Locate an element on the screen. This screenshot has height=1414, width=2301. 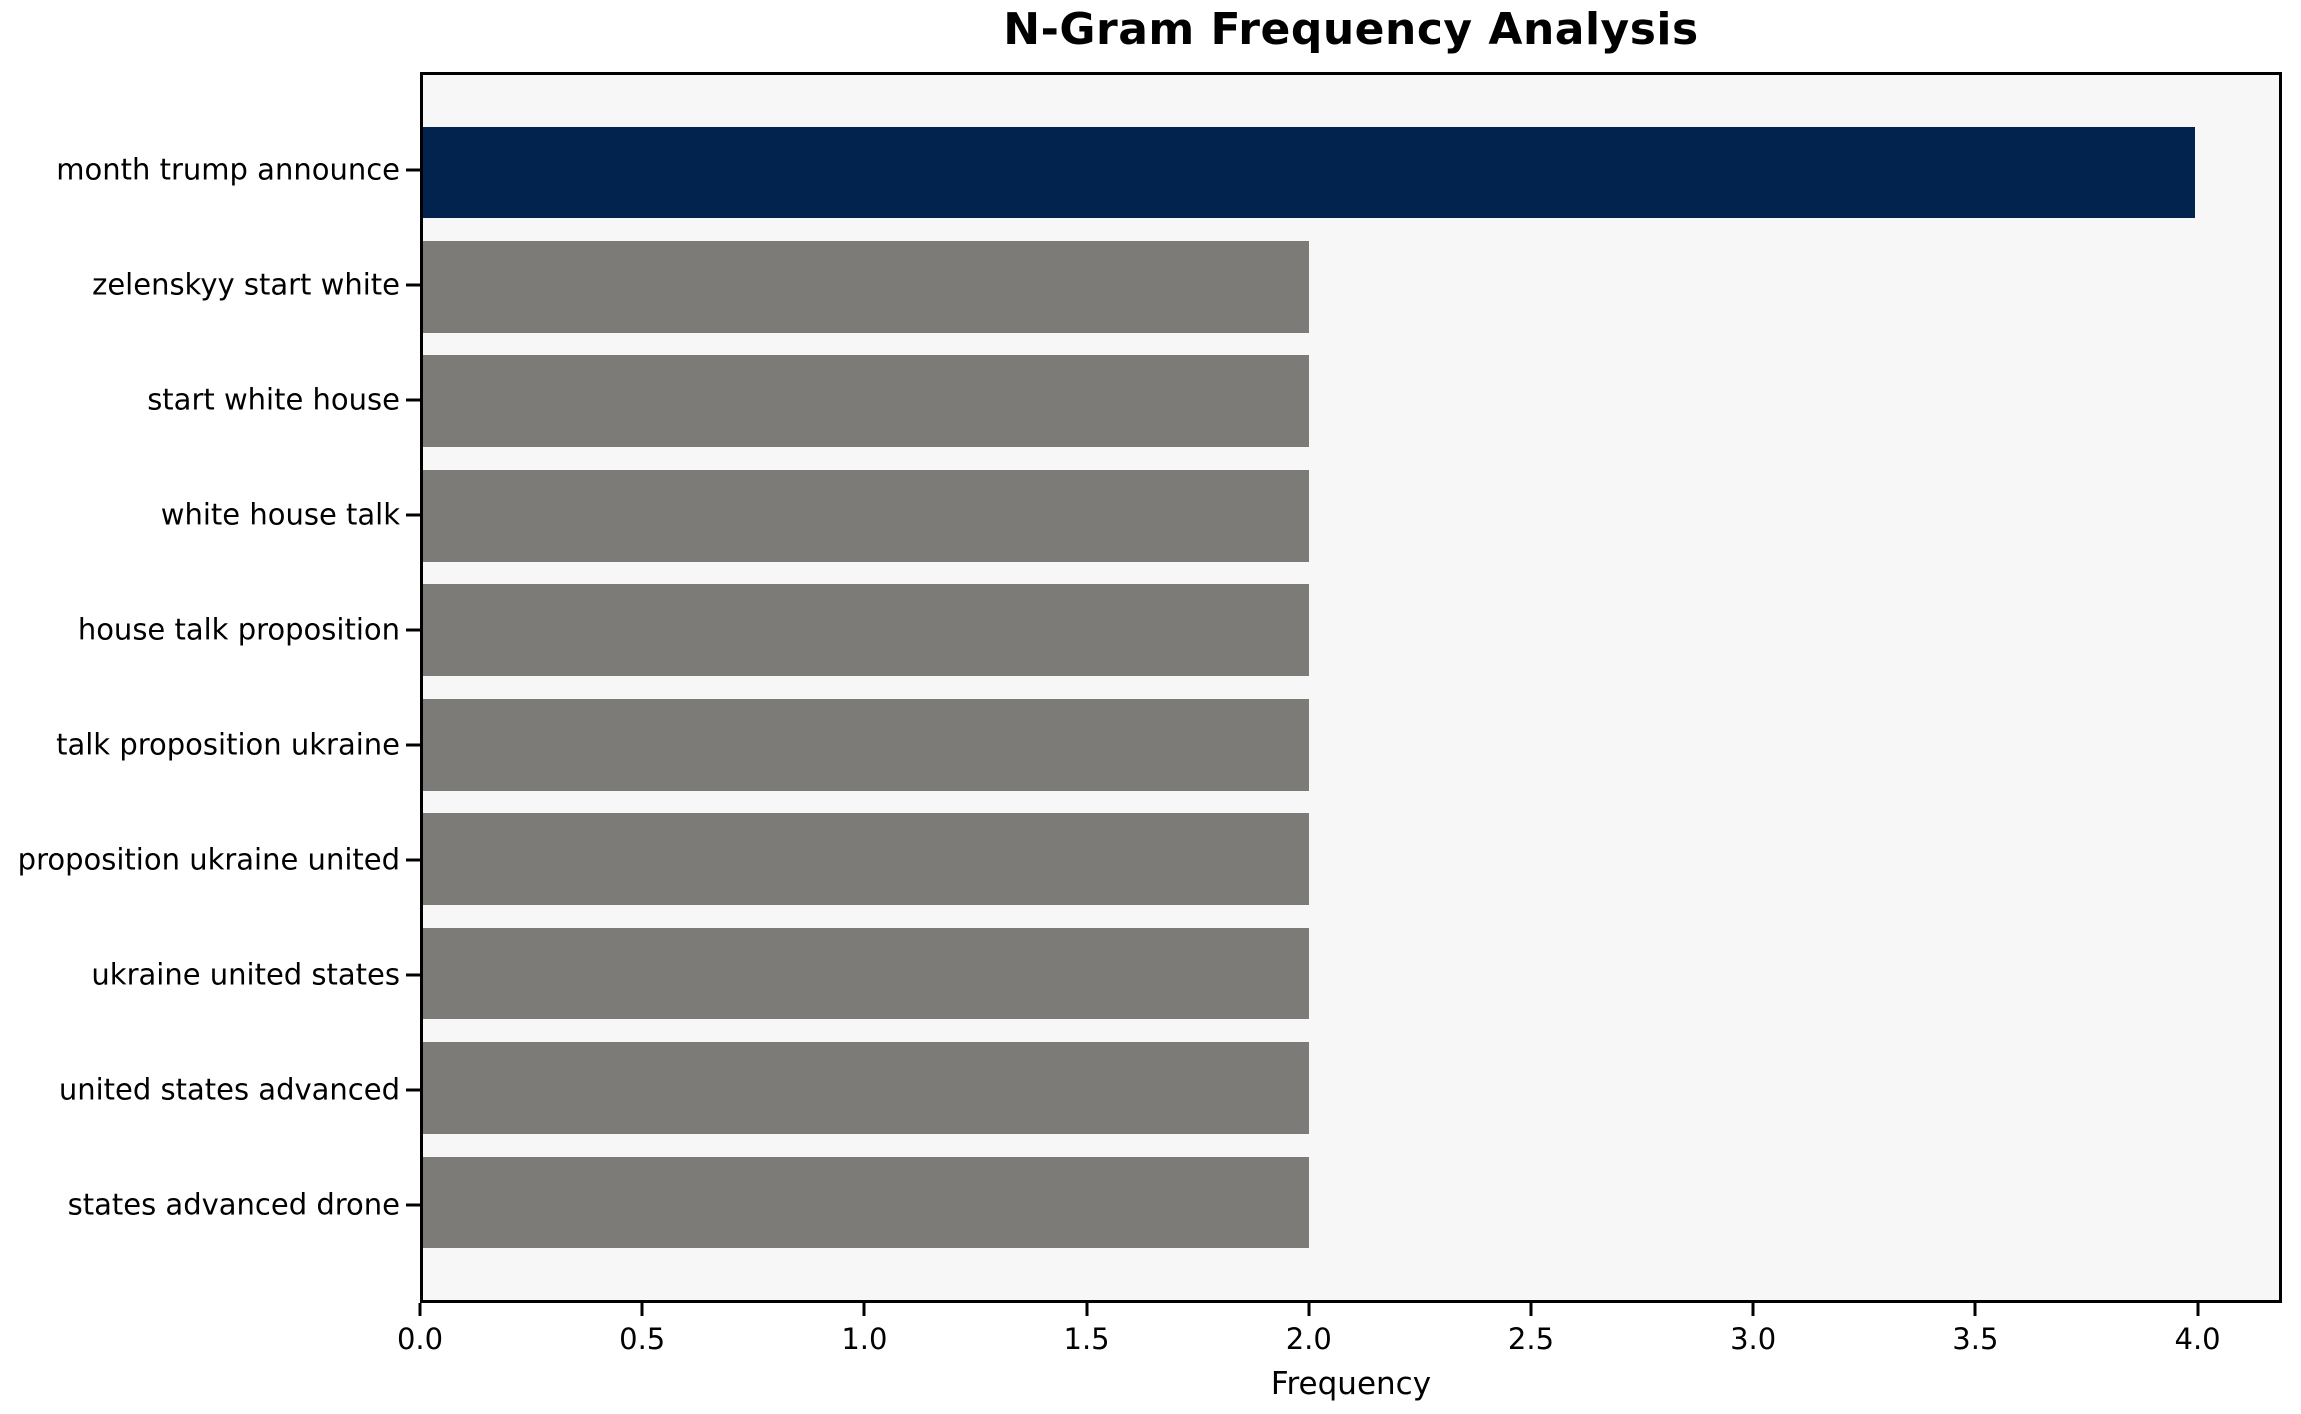
y-tick-label: talk proposition ukraine is located at coordinates (228, 744).